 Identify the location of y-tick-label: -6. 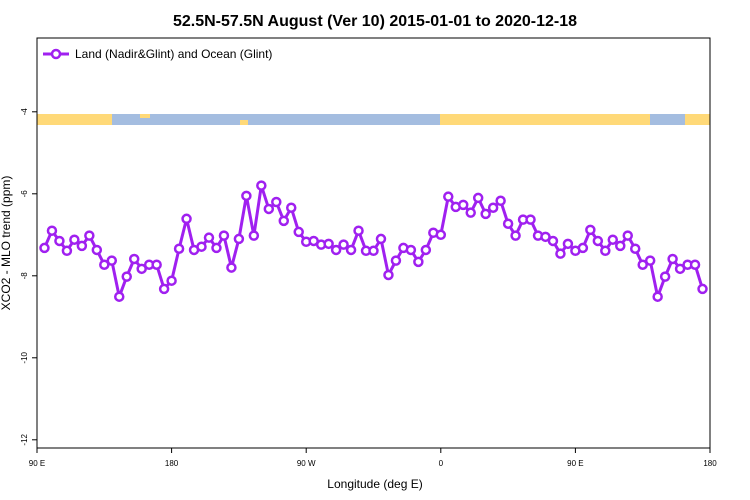
(24, 194).